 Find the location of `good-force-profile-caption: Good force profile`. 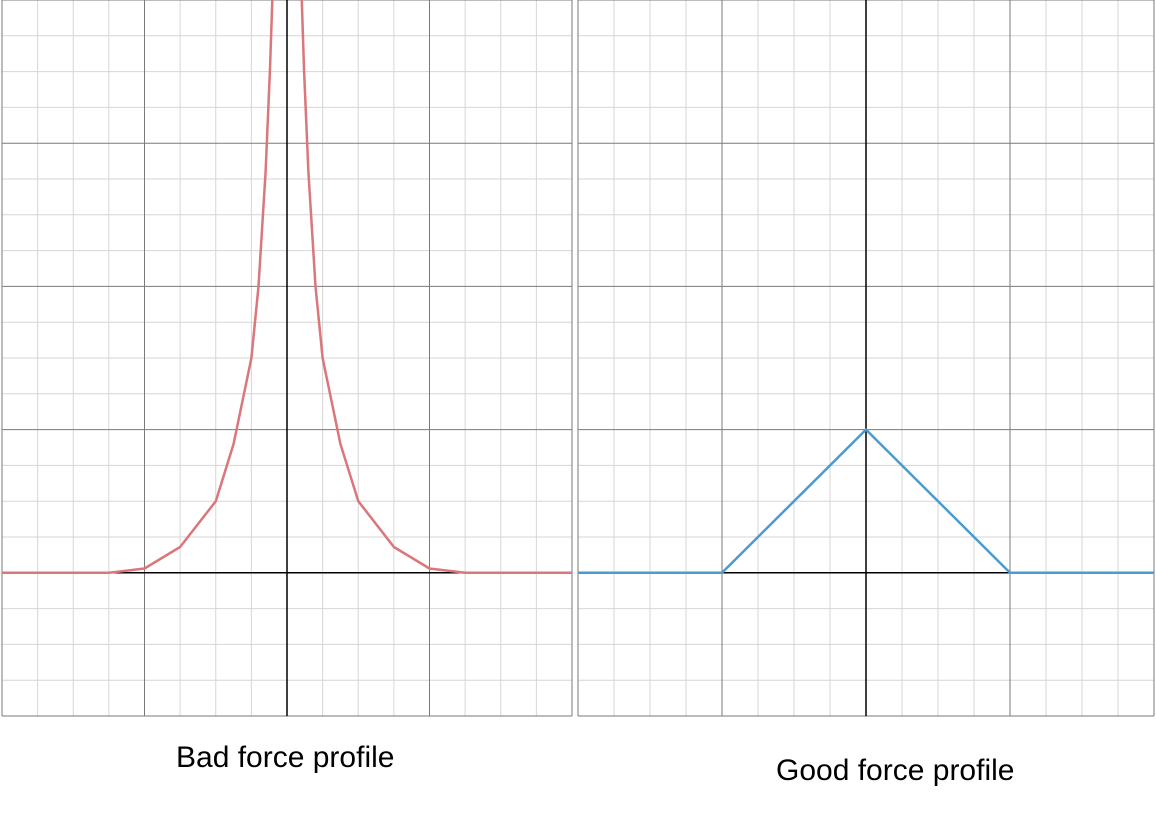

good-force-profile-caption: Good force profile is located at coordinates (895, 770).